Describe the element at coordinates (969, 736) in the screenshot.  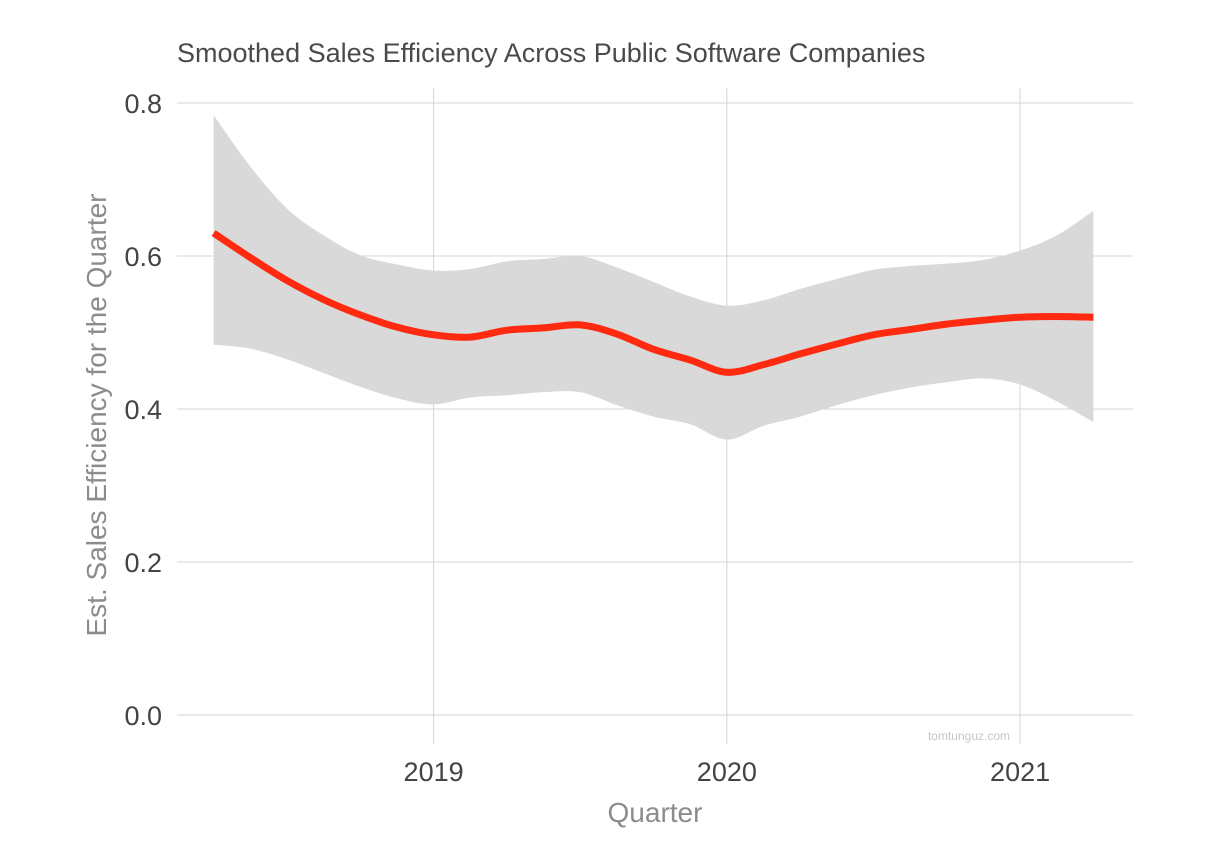
I see `watermark: tomtunguz.com` at that location.